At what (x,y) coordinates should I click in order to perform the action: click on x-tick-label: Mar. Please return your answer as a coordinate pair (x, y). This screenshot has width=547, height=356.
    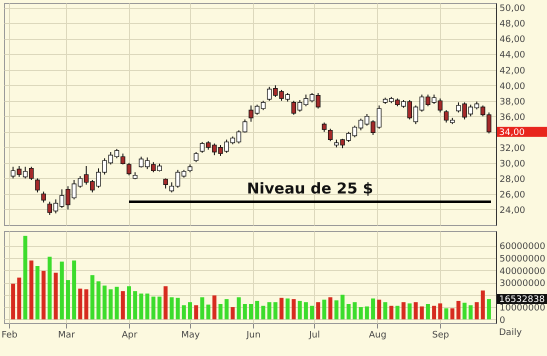
    Looking at the image, I should click on (67, 335).